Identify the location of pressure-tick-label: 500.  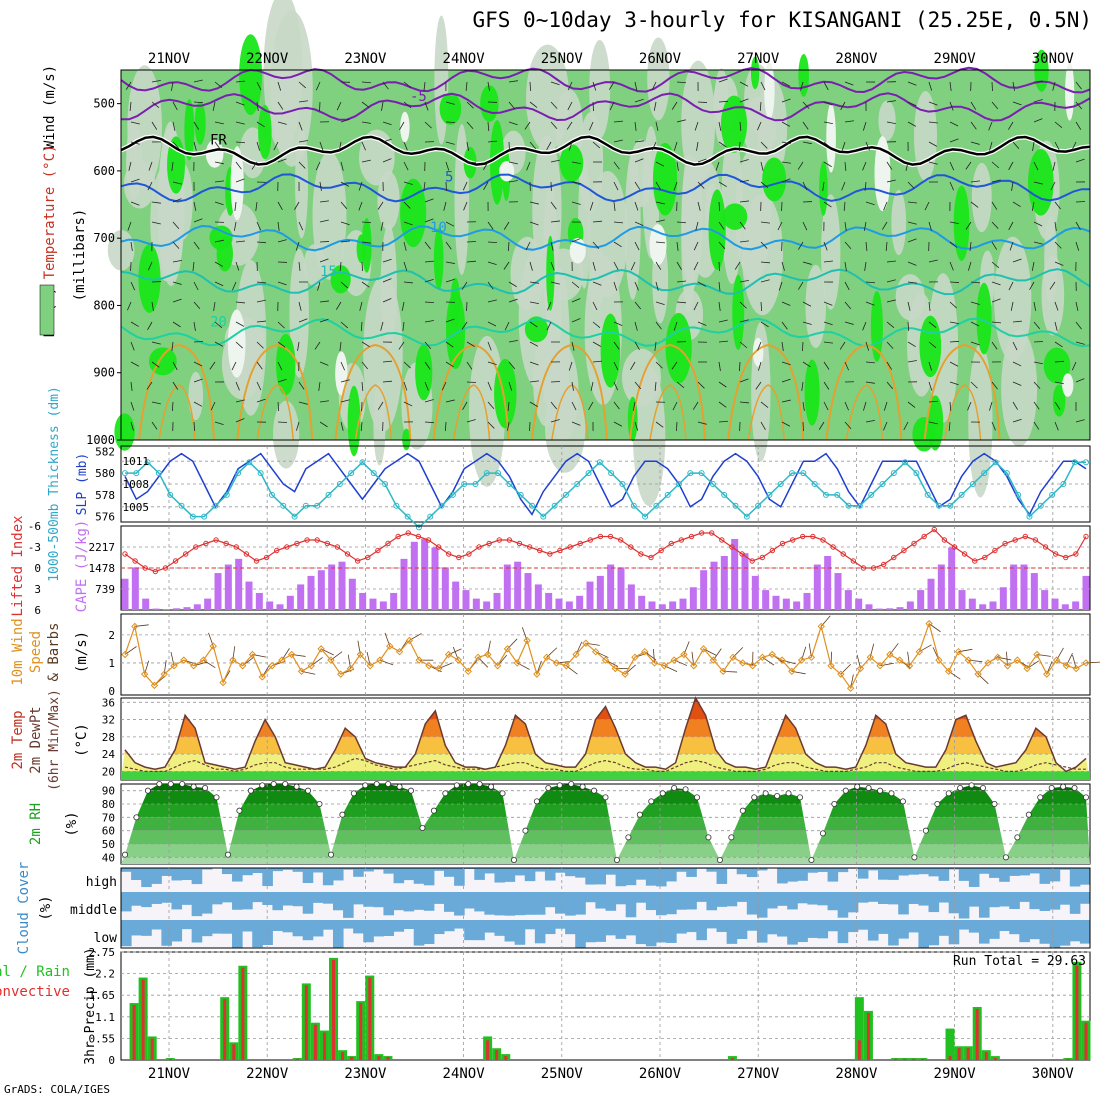
(104, 104).